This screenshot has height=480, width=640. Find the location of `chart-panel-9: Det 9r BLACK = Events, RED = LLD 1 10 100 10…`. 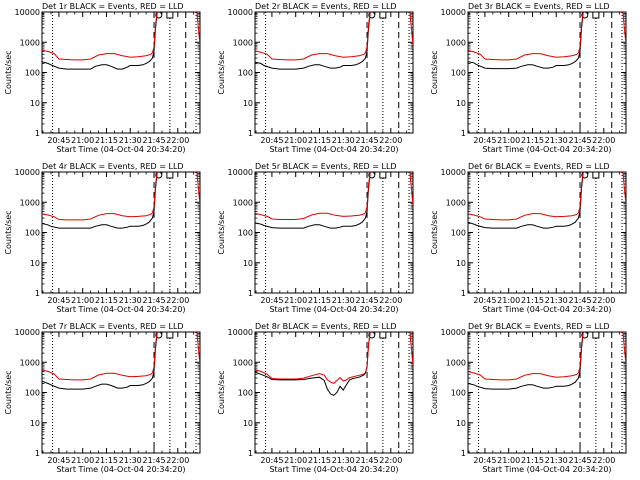

chart-panel-9: Det 9r BLACK = Events, RED = LLD 1 10 100 10… is located at coordinates (528, 398).